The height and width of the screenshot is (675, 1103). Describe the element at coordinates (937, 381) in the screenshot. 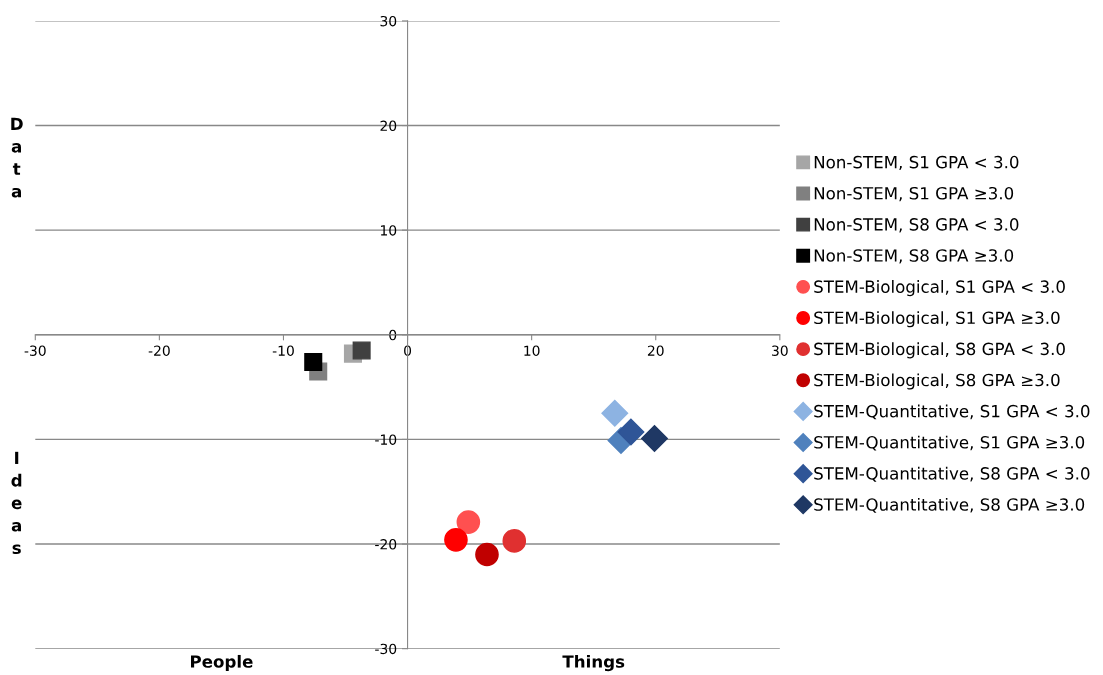

I see `legend-label: STEM-Biological, S8 GPA ≥3.0` at that location.